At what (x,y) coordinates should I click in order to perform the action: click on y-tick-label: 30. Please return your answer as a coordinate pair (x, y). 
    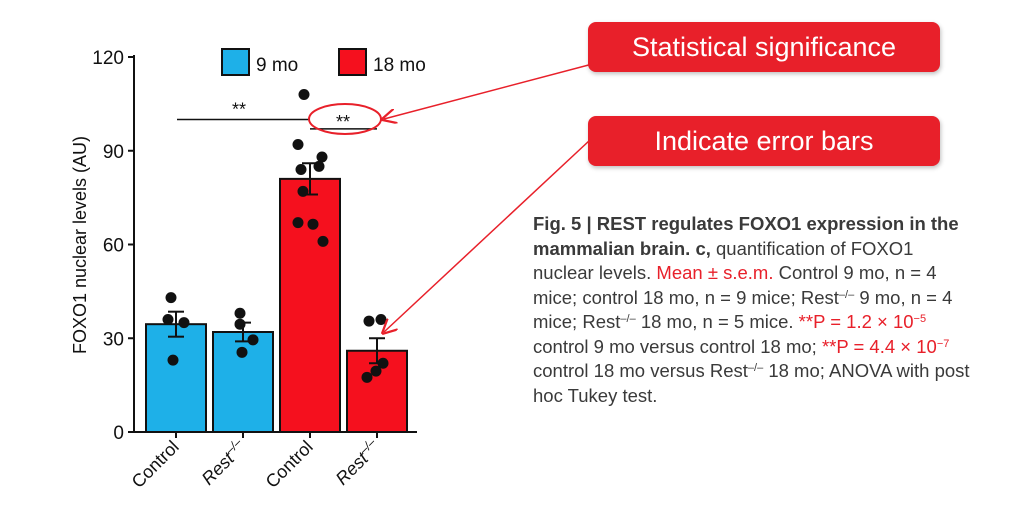
    Looking at the image, I should click on (113, 339).